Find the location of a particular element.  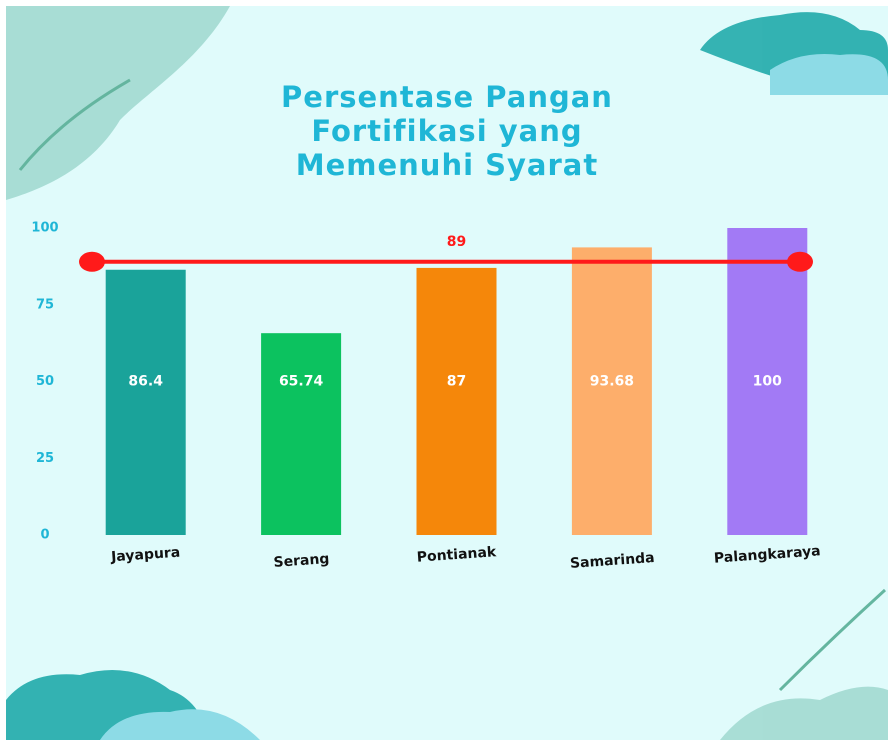

x-tick-label: Samarinda is located at coordinates (613, 561).